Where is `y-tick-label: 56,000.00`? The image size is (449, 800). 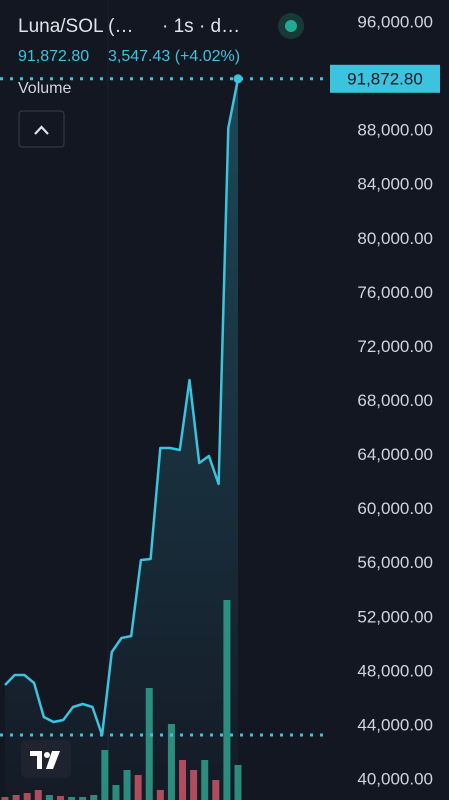
y-tick-label: 56,000.00 is located at coordinates (395, 562).